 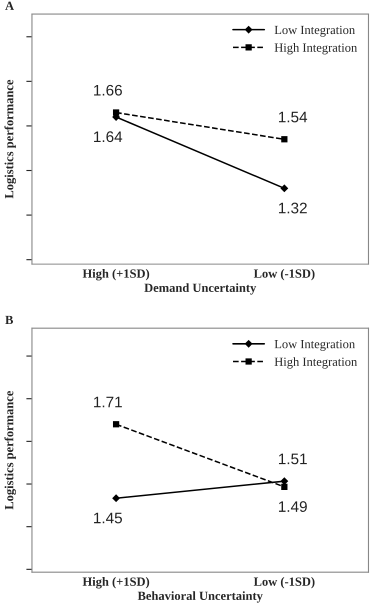 What do you see at coordinates (9, 320) in the screenshot?
I see `chart-title: B` at bounding box center [9, 320].